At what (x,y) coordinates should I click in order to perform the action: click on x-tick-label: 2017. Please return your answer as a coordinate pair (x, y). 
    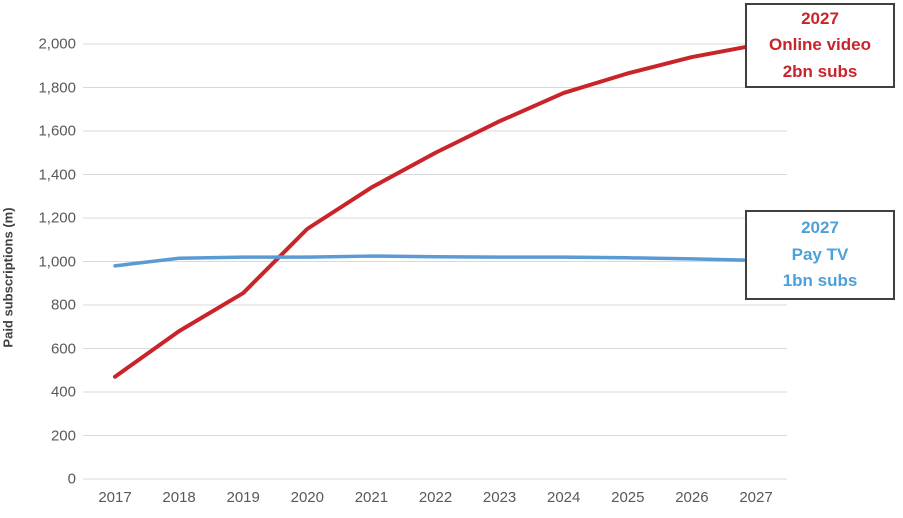
    Looking at the image, I should click on (115, 497).